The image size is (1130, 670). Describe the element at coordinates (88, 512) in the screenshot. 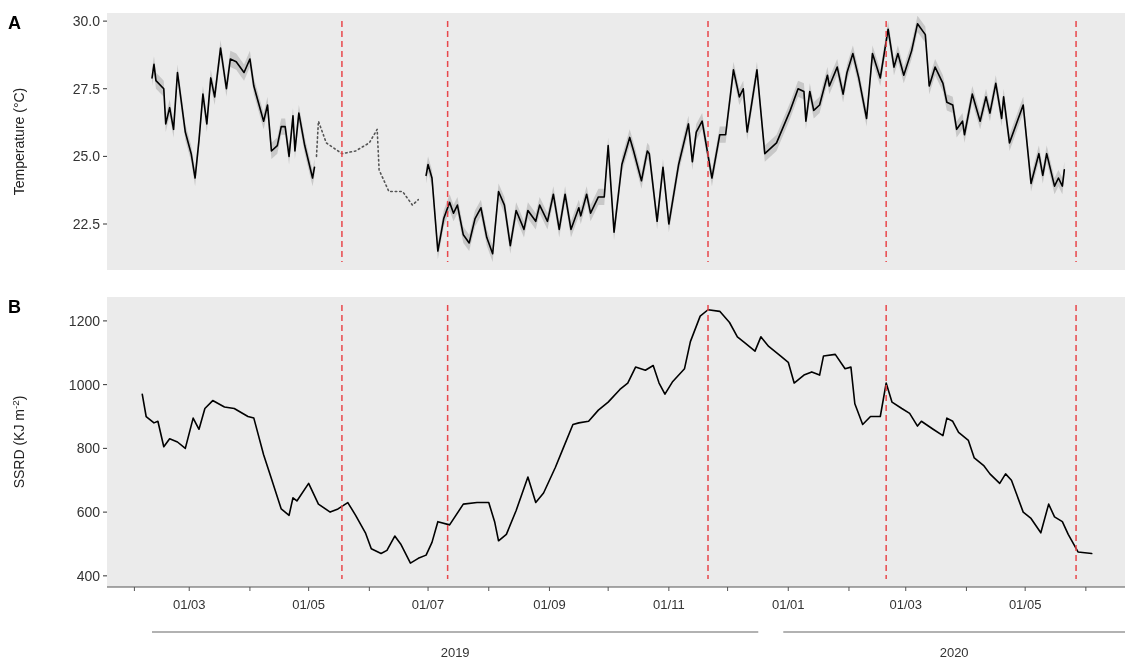

I see `y-tick-label: 600` at that location.